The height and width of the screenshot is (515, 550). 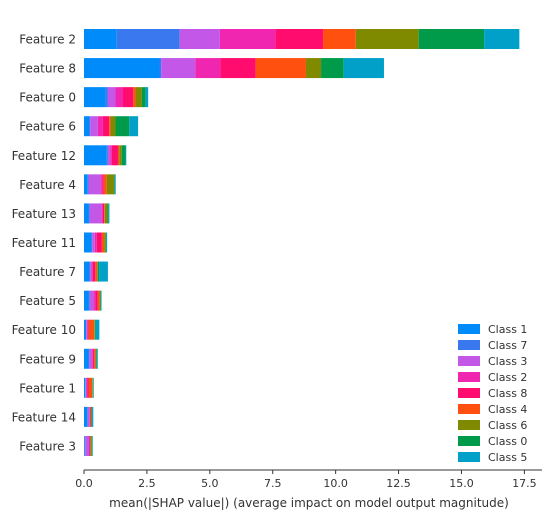 I want to click on y-tick-label: Feature 10, so click(x=44, y=330).